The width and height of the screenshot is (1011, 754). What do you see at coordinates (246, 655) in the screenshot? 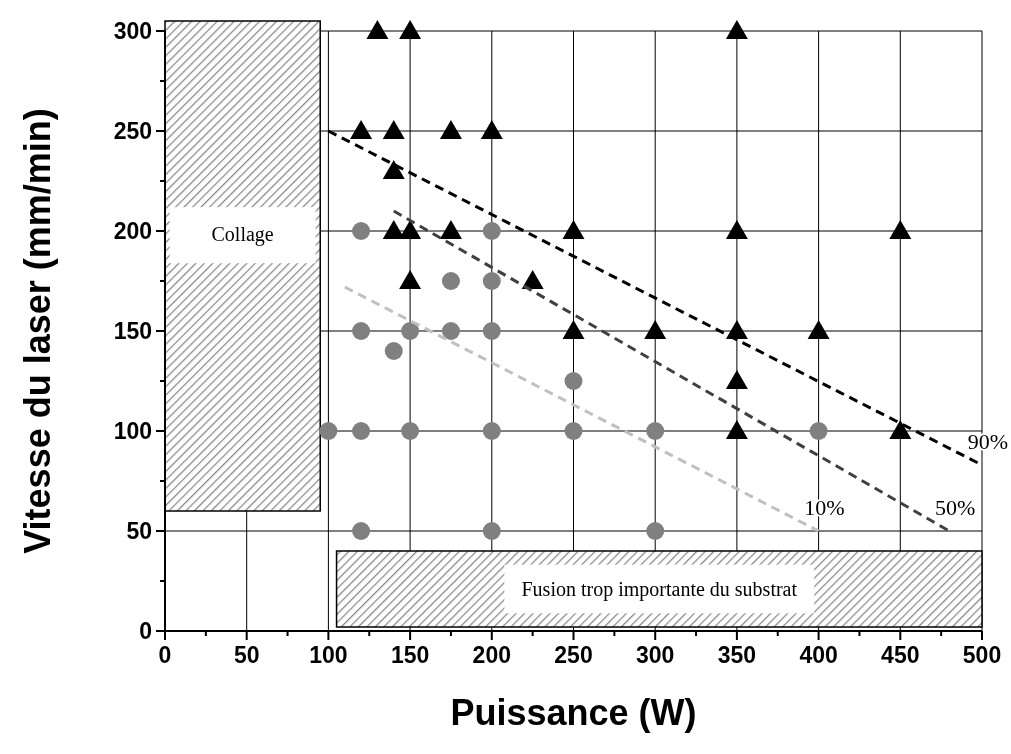
I see `x-tick-label: 50` at bounding box center [246, 655].